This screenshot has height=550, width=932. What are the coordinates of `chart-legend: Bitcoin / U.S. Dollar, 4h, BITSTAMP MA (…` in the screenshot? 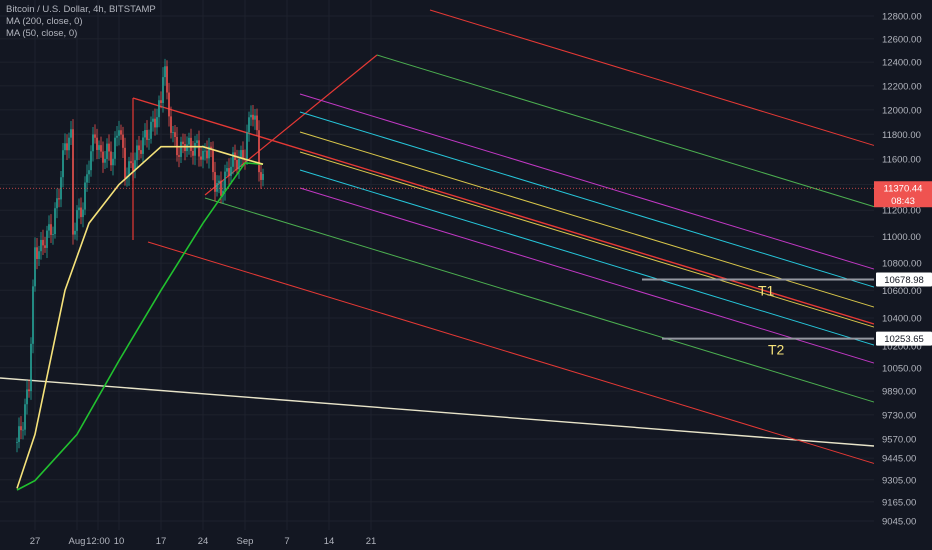 It's located at (81, 22).